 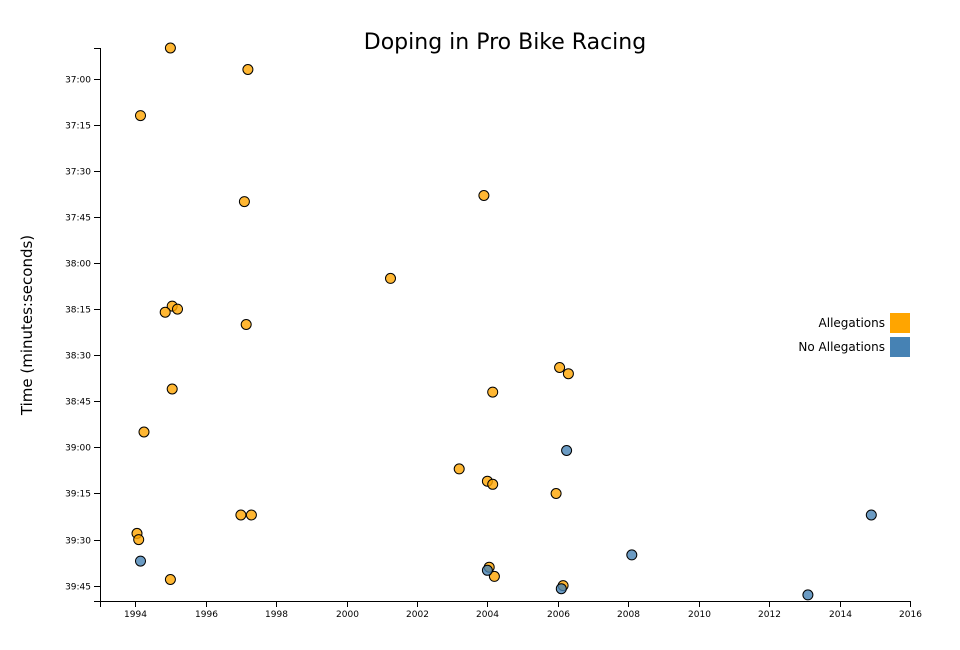 I want to click on x-tick-label: 2002, so click(x=417, y=615).